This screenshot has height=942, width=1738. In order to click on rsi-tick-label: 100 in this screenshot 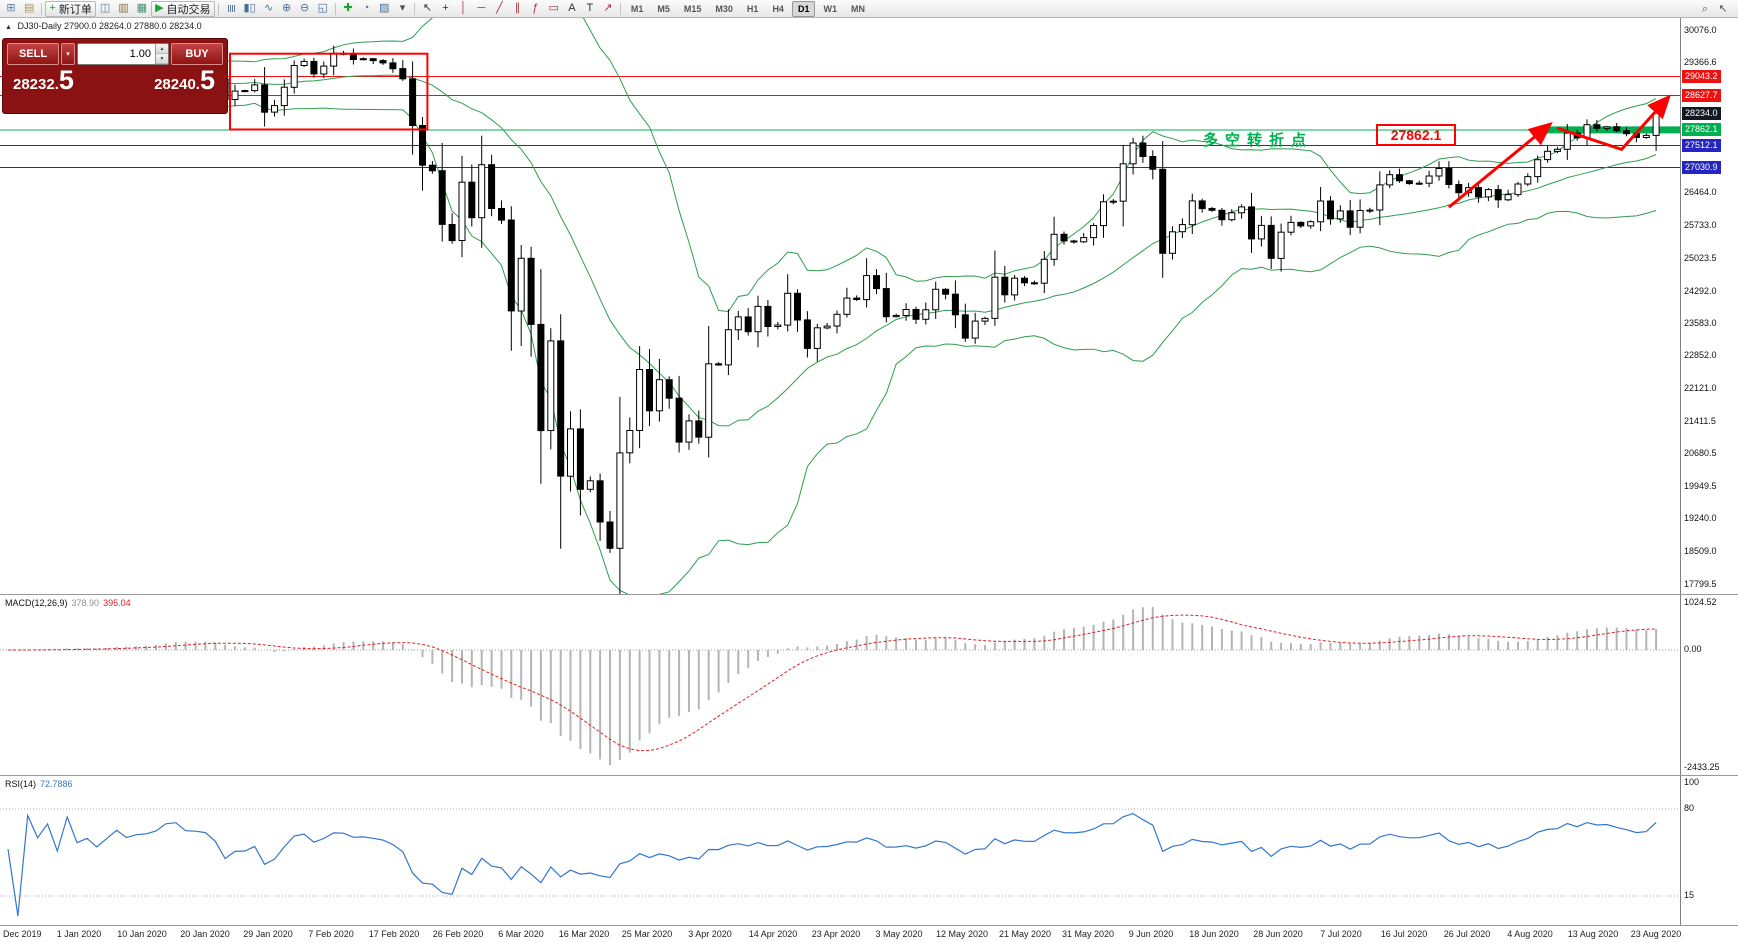, I will do `click(1692, 782)`.